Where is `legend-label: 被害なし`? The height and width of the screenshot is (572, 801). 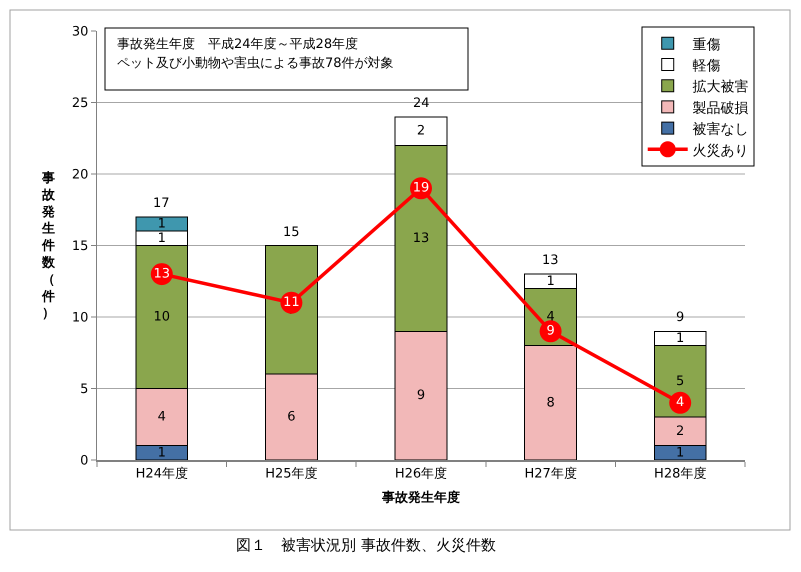
legend-label: 被害なし is located at coordinates (720, 130).